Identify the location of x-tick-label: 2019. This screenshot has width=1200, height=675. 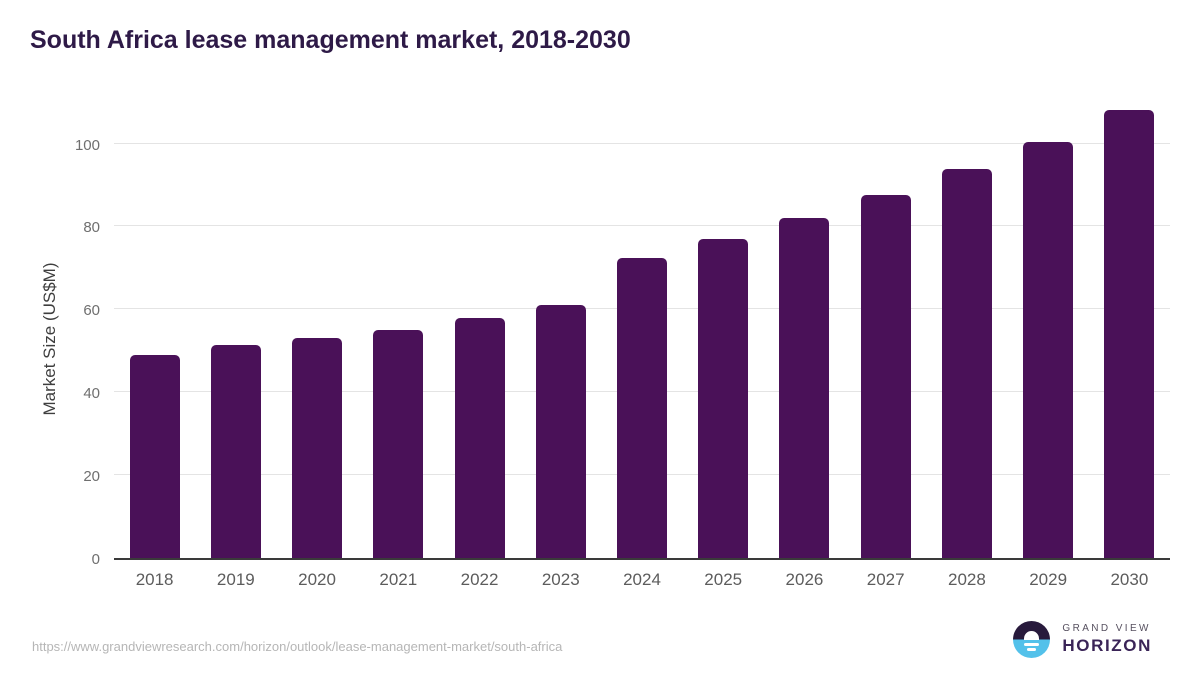
(235, 579).